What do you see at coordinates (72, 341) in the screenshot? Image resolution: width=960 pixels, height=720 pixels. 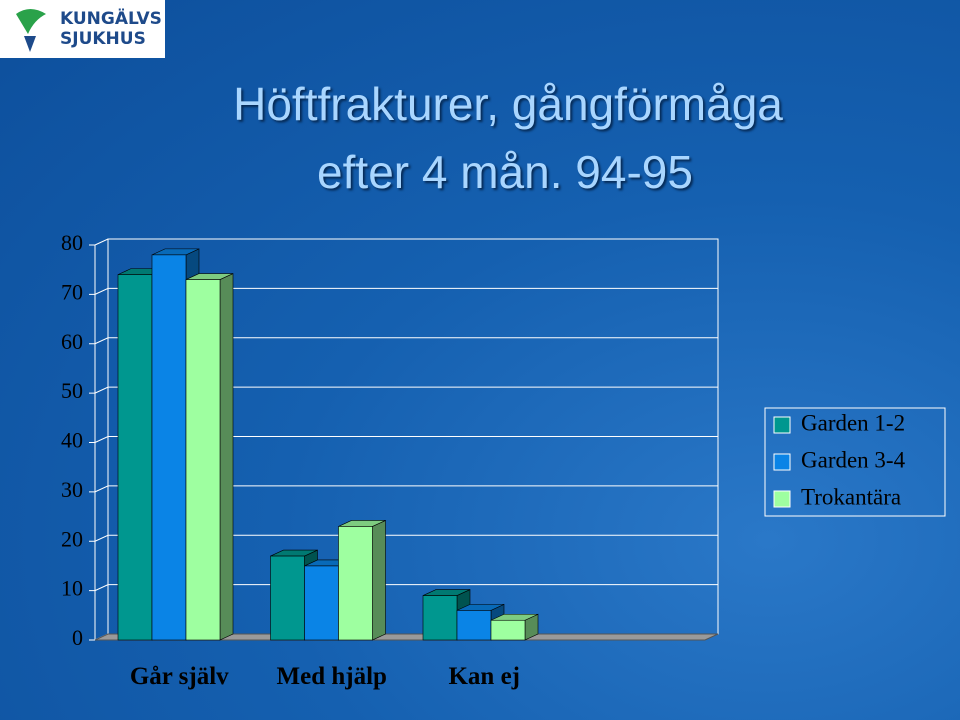 I see `y-tick-label: 60` at bounding box center [72, 341].